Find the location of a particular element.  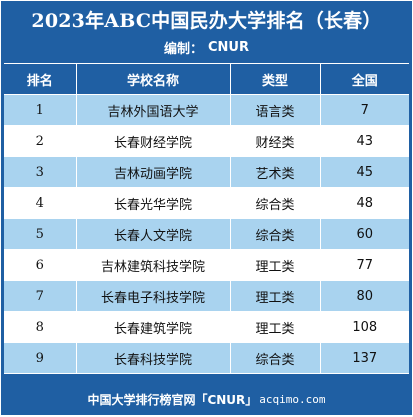

footer-text: 中国大学排行榜官网「CNUR」 is located at coordinates (172, 400).